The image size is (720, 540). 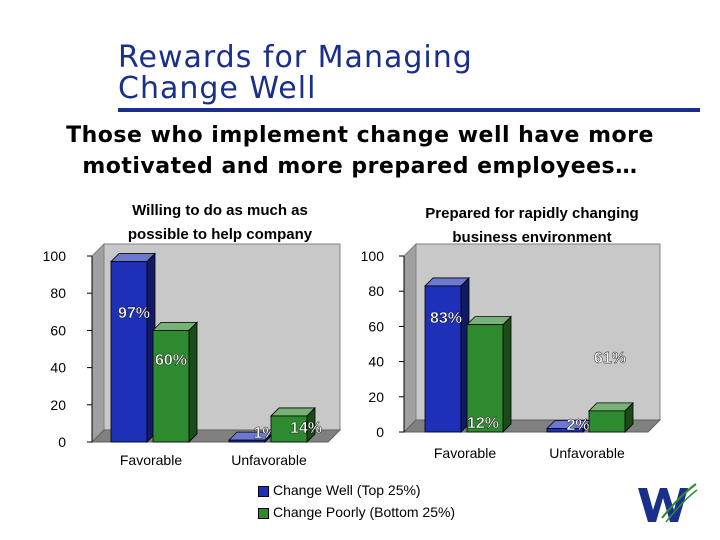 What do you see at coordinates (306, 428) in the screenshot?
I see `data-label: 14%` at bounding box center [306, 428].